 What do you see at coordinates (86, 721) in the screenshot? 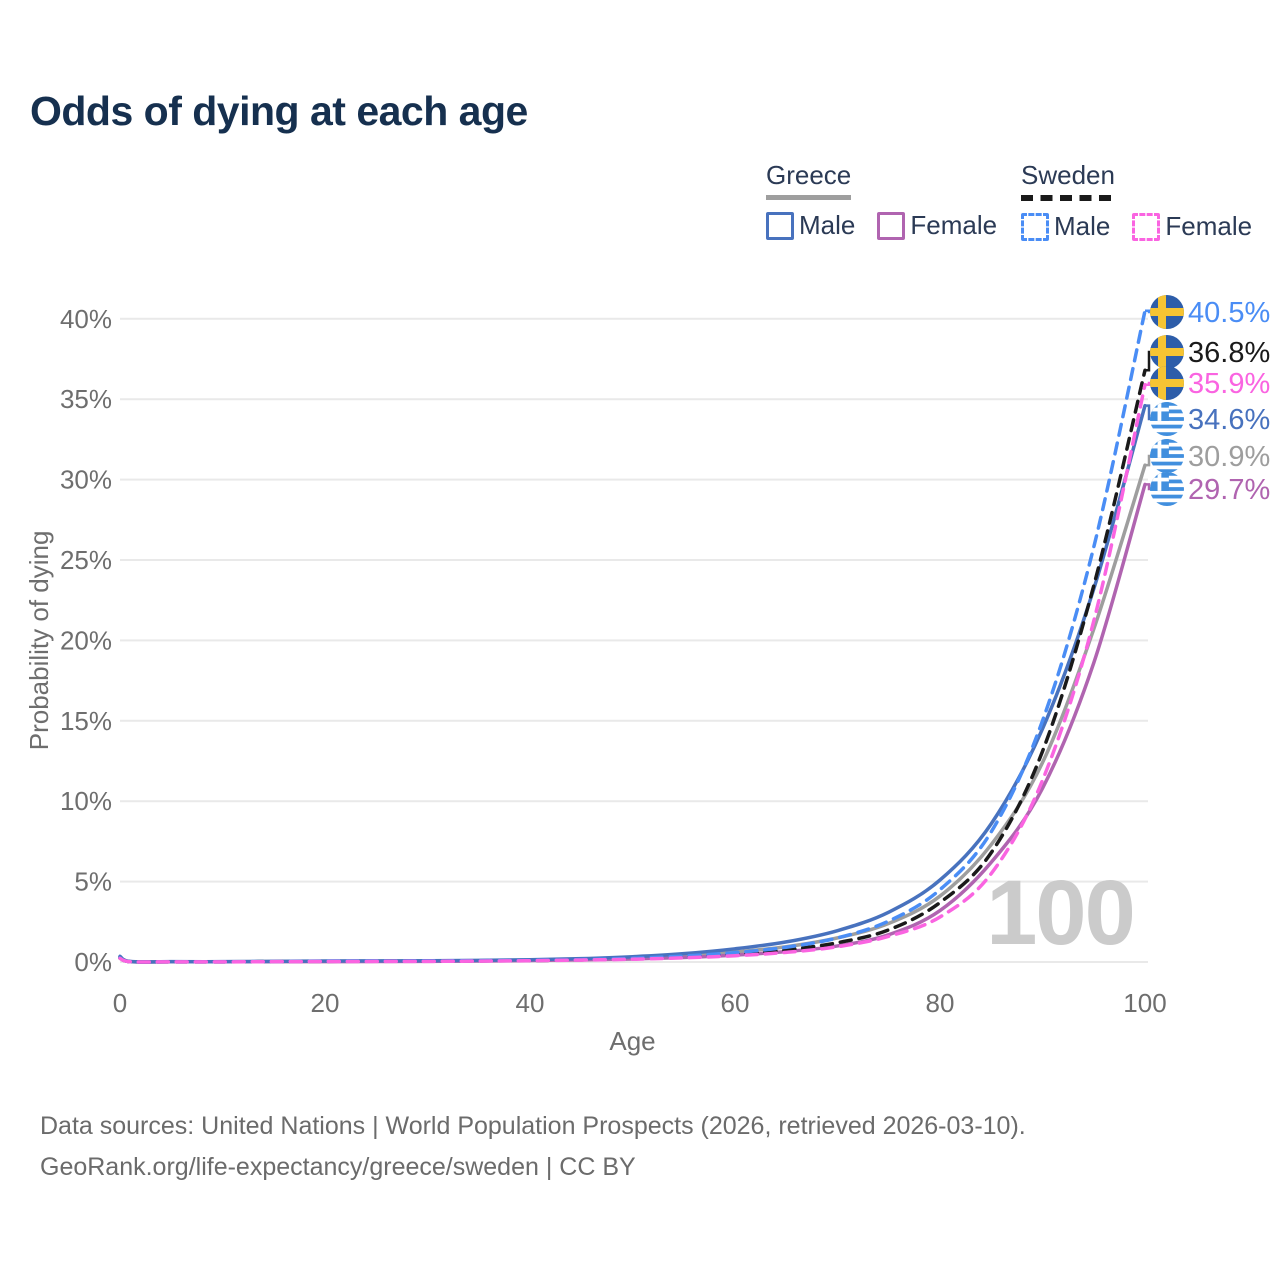
I see `y-tick-15%: 15%` at bounding box center [86, 721].